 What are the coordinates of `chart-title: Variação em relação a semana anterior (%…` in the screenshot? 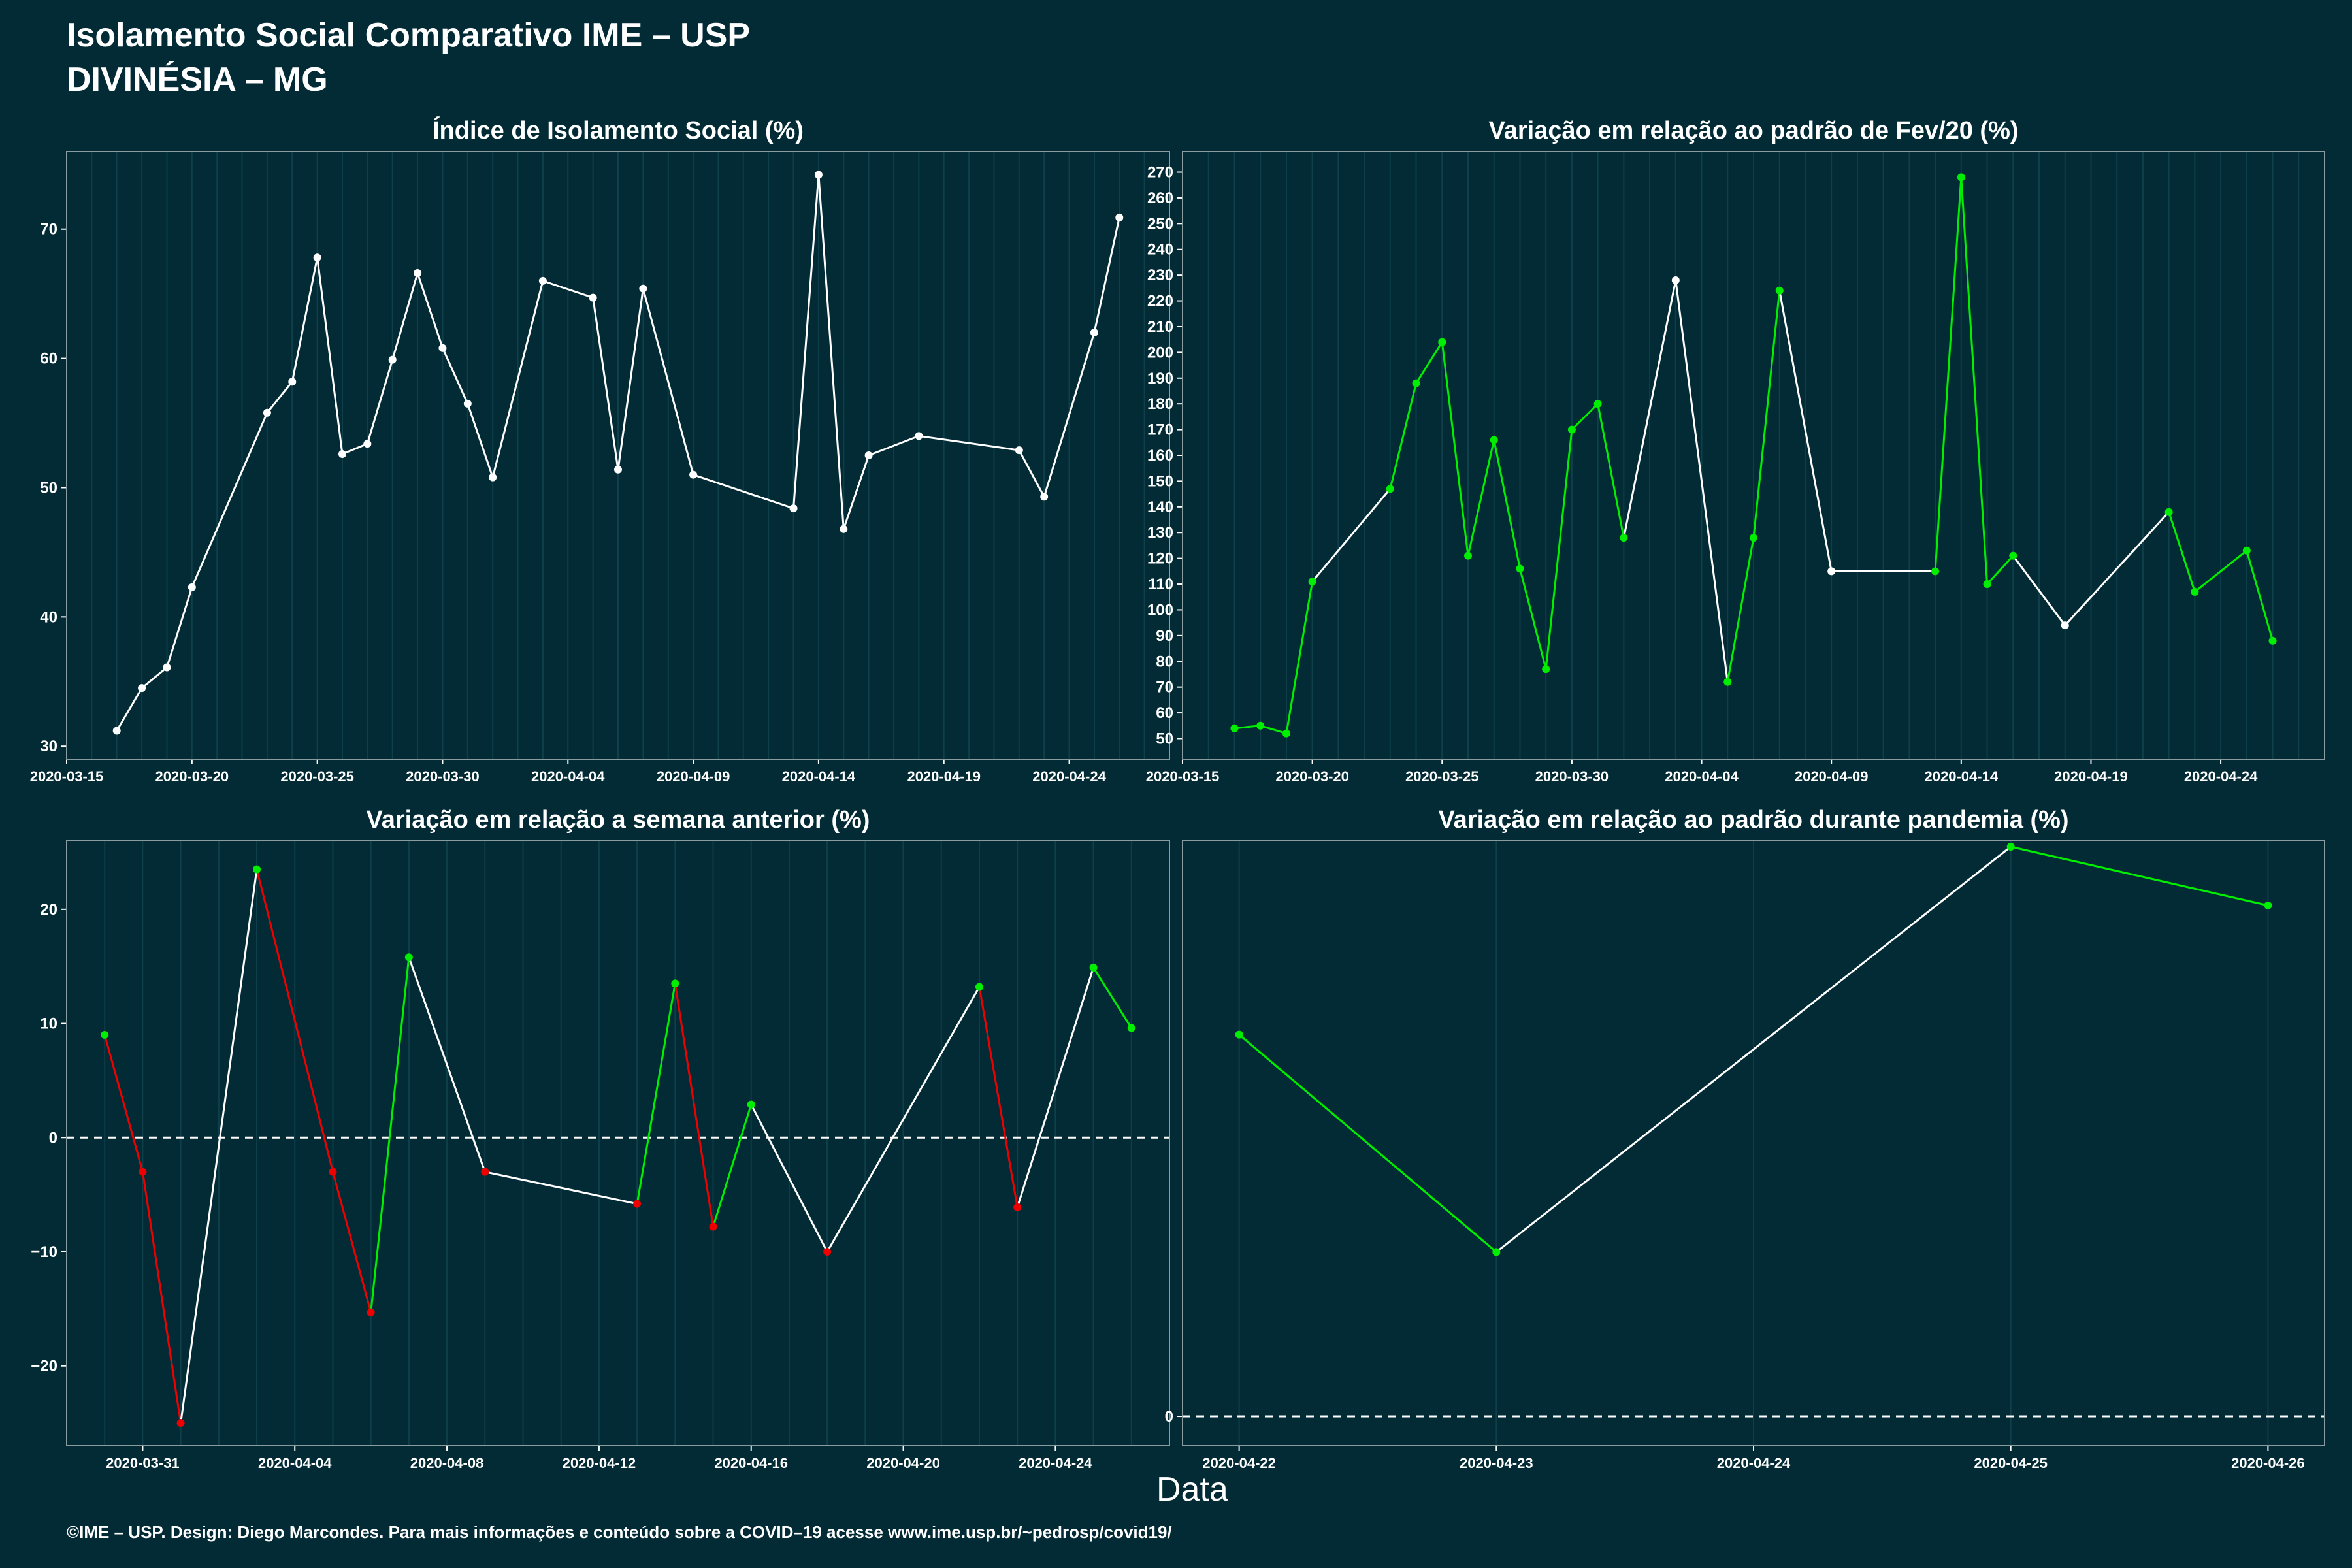 It's located at (618, 820).